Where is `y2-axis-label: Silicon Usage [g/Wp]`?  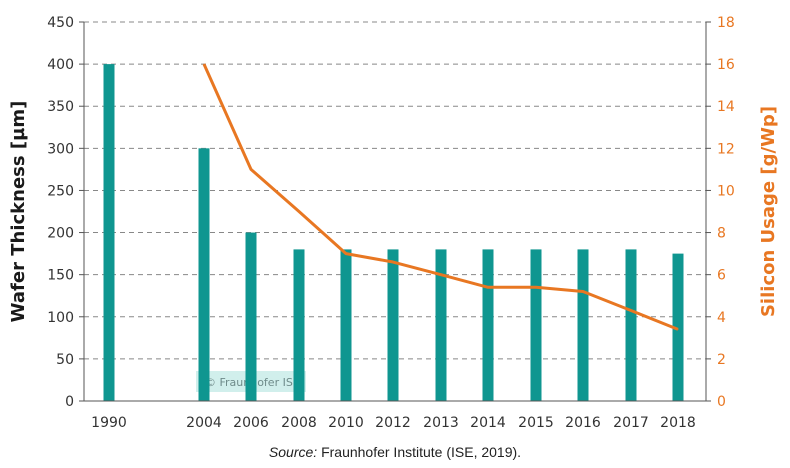
y2-axis-label: Silicon Usage [g/Wp] is located at coordinates (768, 211).